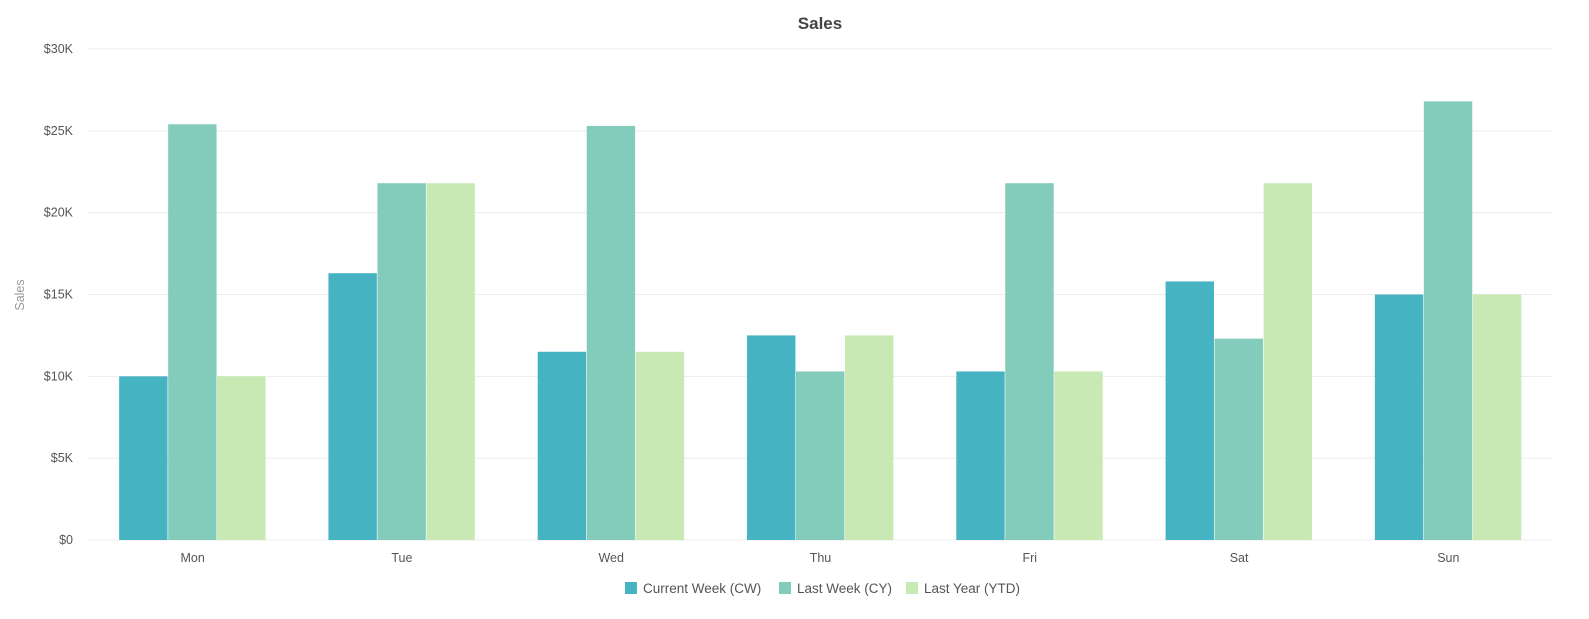 This screenshot has height=619, width=1589. What do you see at coordinates (972, 588) in the screenshot?
I see `legend-label: Last Year (YTD)` at bounding box center [972, 588].